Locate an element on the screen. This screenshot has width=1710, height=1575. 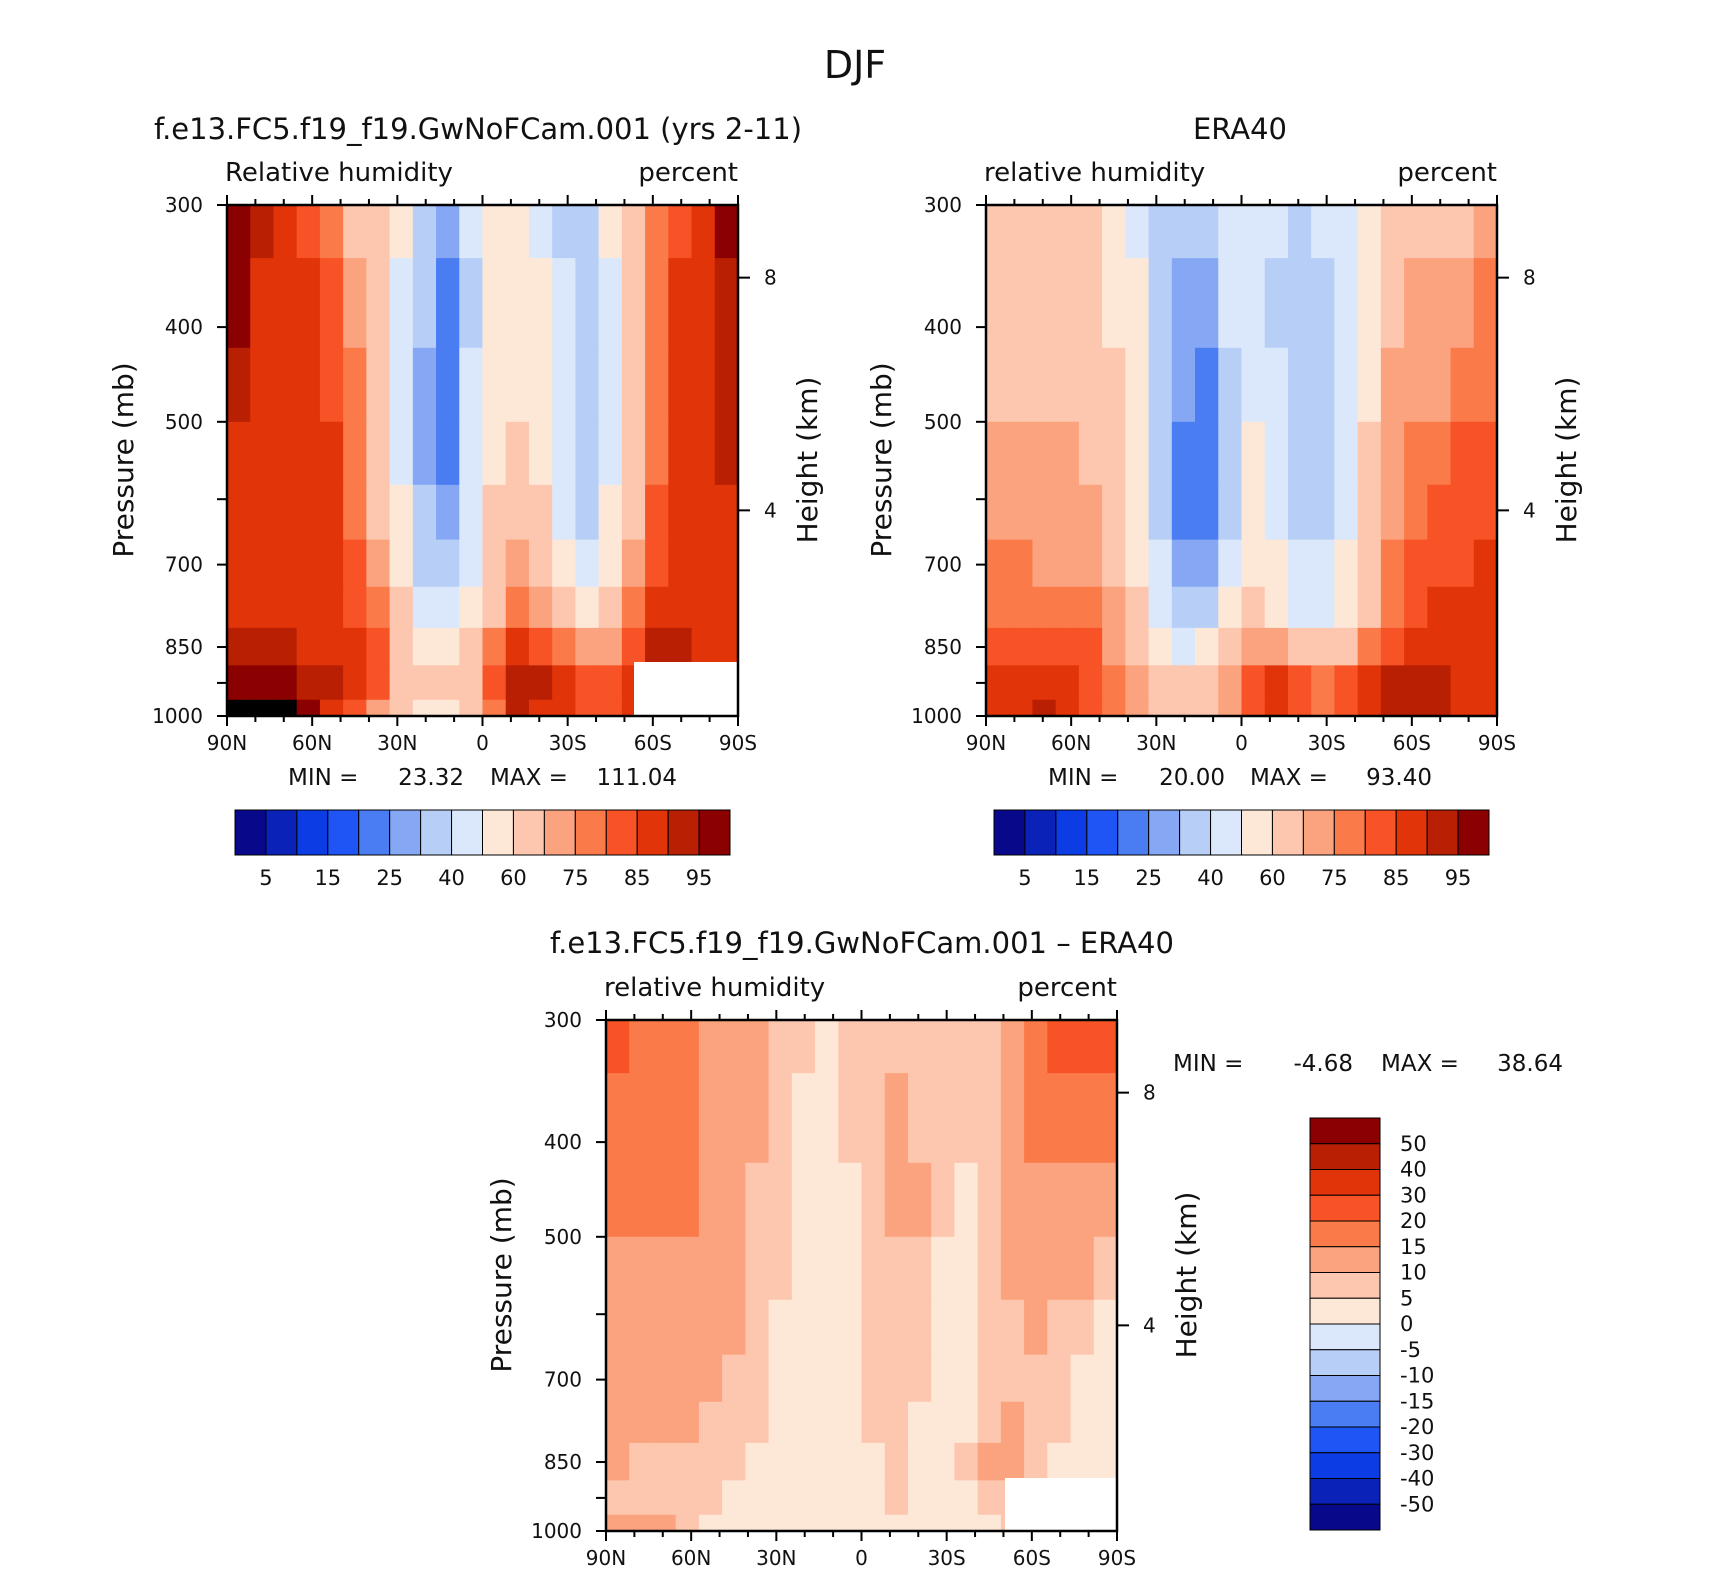
panel-era40-y-tick-label: 700 is located at coordinates (943, 565).